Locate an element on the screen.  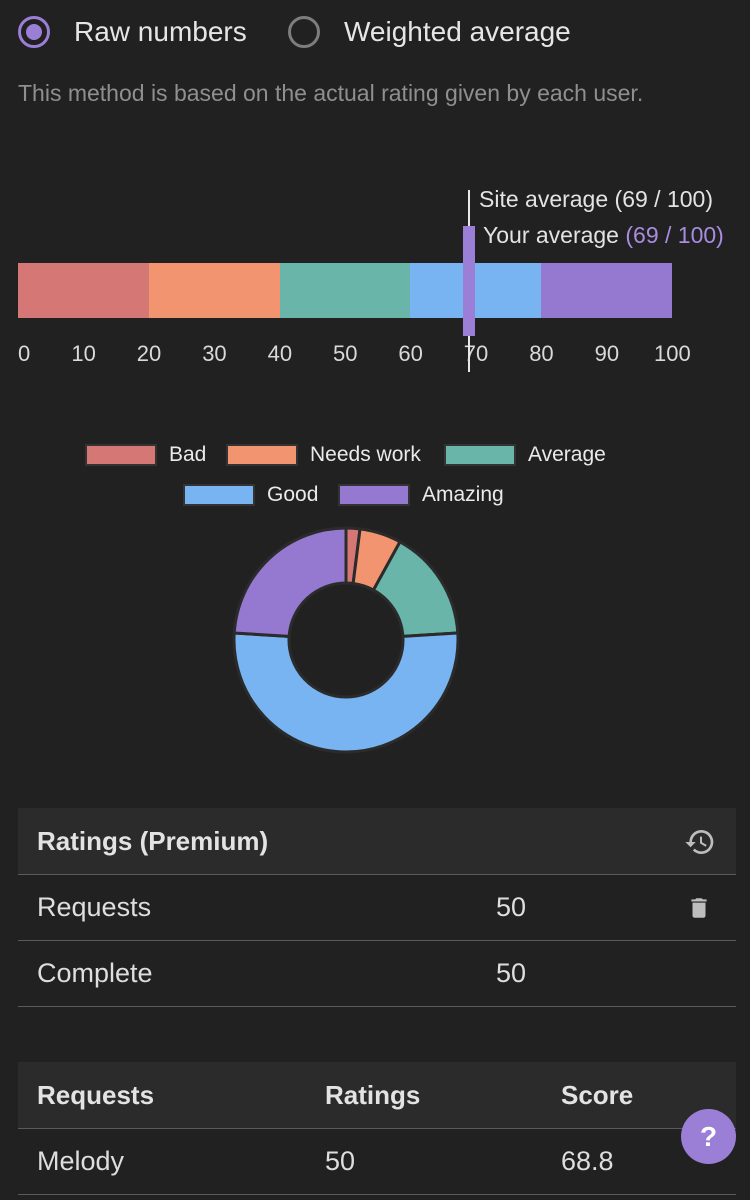
requests-table-header: Requests Ratings Score is located at coordinates (377, 1095).